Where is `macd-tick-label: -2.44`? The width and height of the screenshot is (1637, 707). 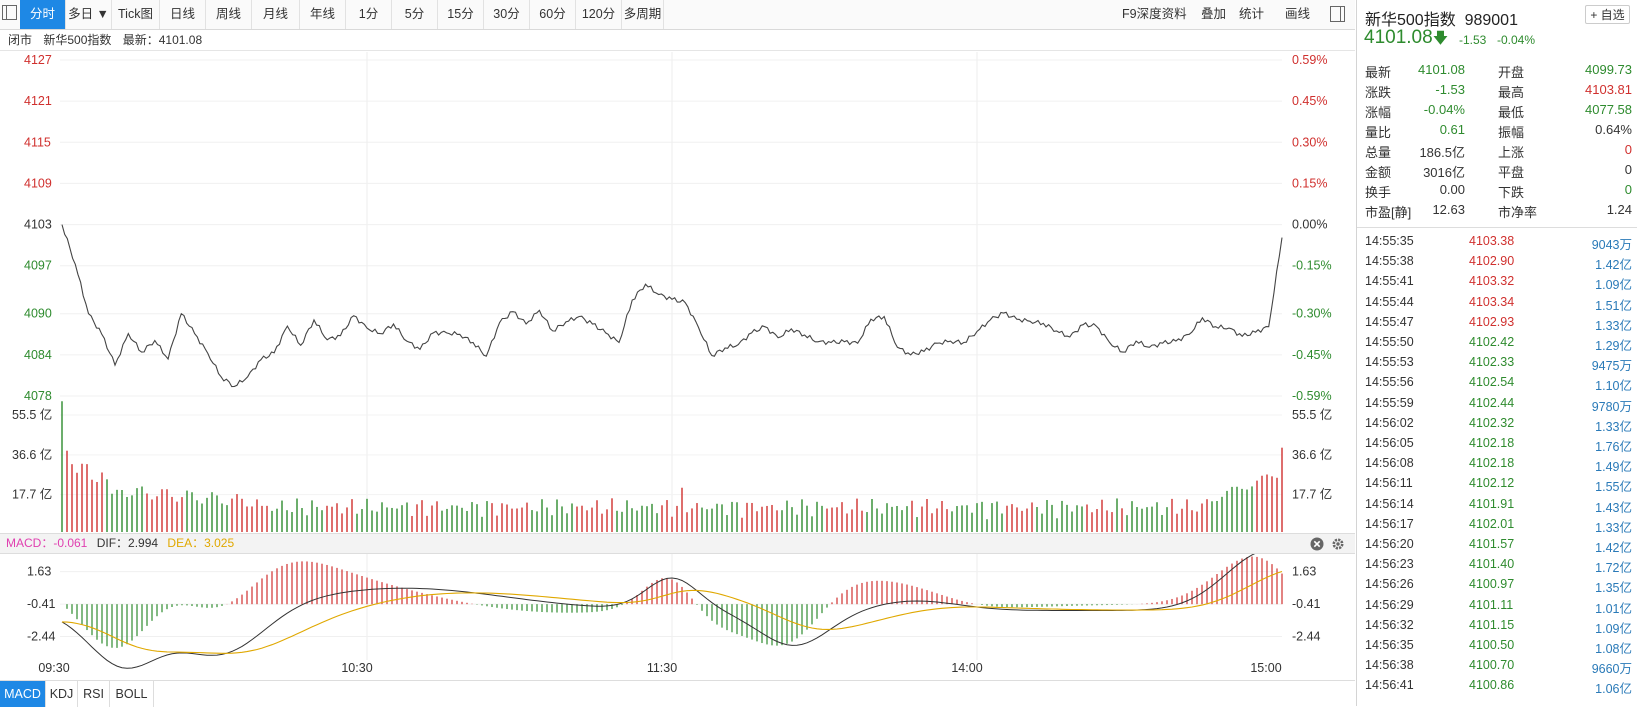 macd-tick-label: -2.44 is located at coordinates (1306, 637).